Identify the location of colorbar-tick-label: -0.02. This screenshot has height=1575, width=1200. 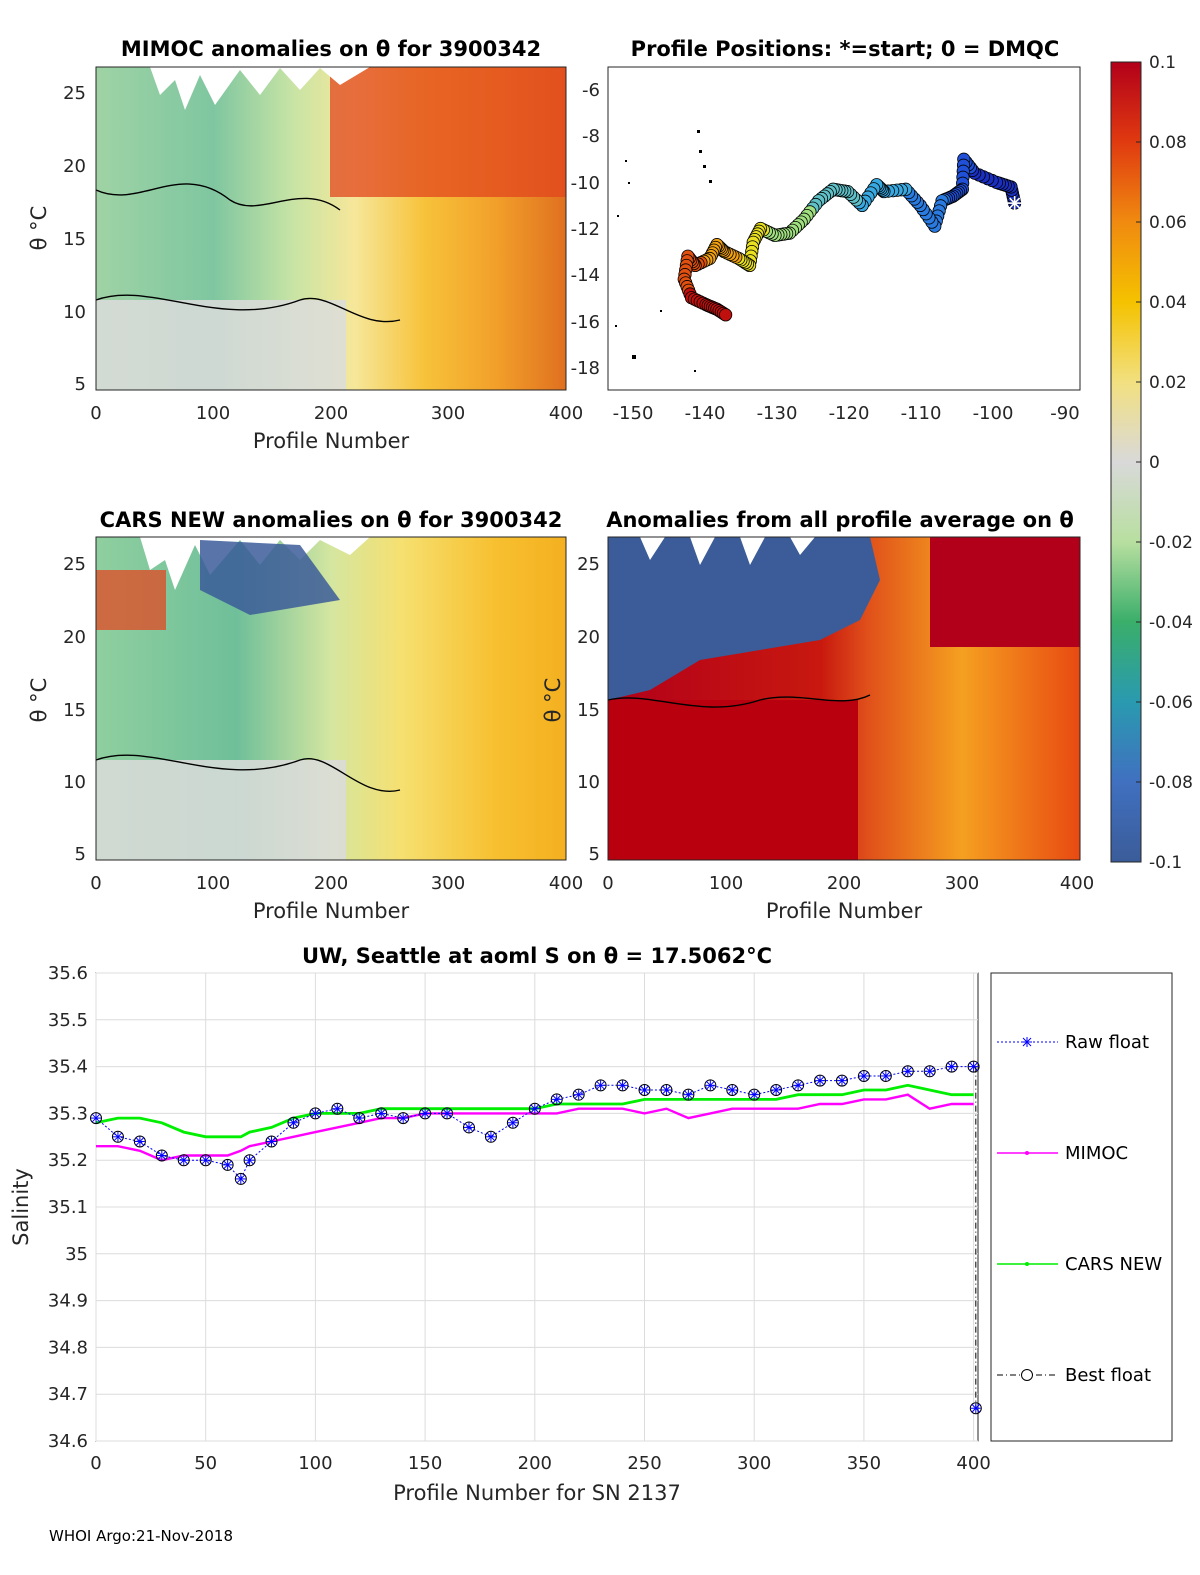
(1171, 543).